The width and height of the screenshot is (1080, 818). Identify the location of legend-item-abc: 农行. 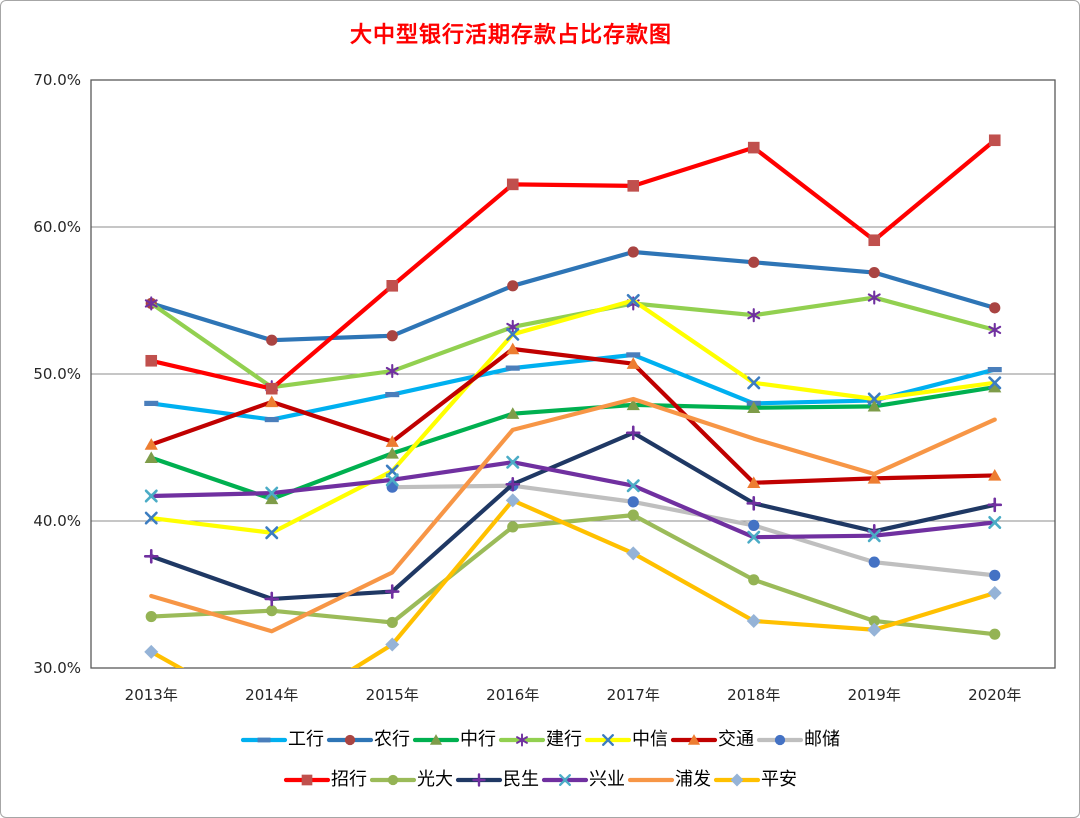
(368, 740).